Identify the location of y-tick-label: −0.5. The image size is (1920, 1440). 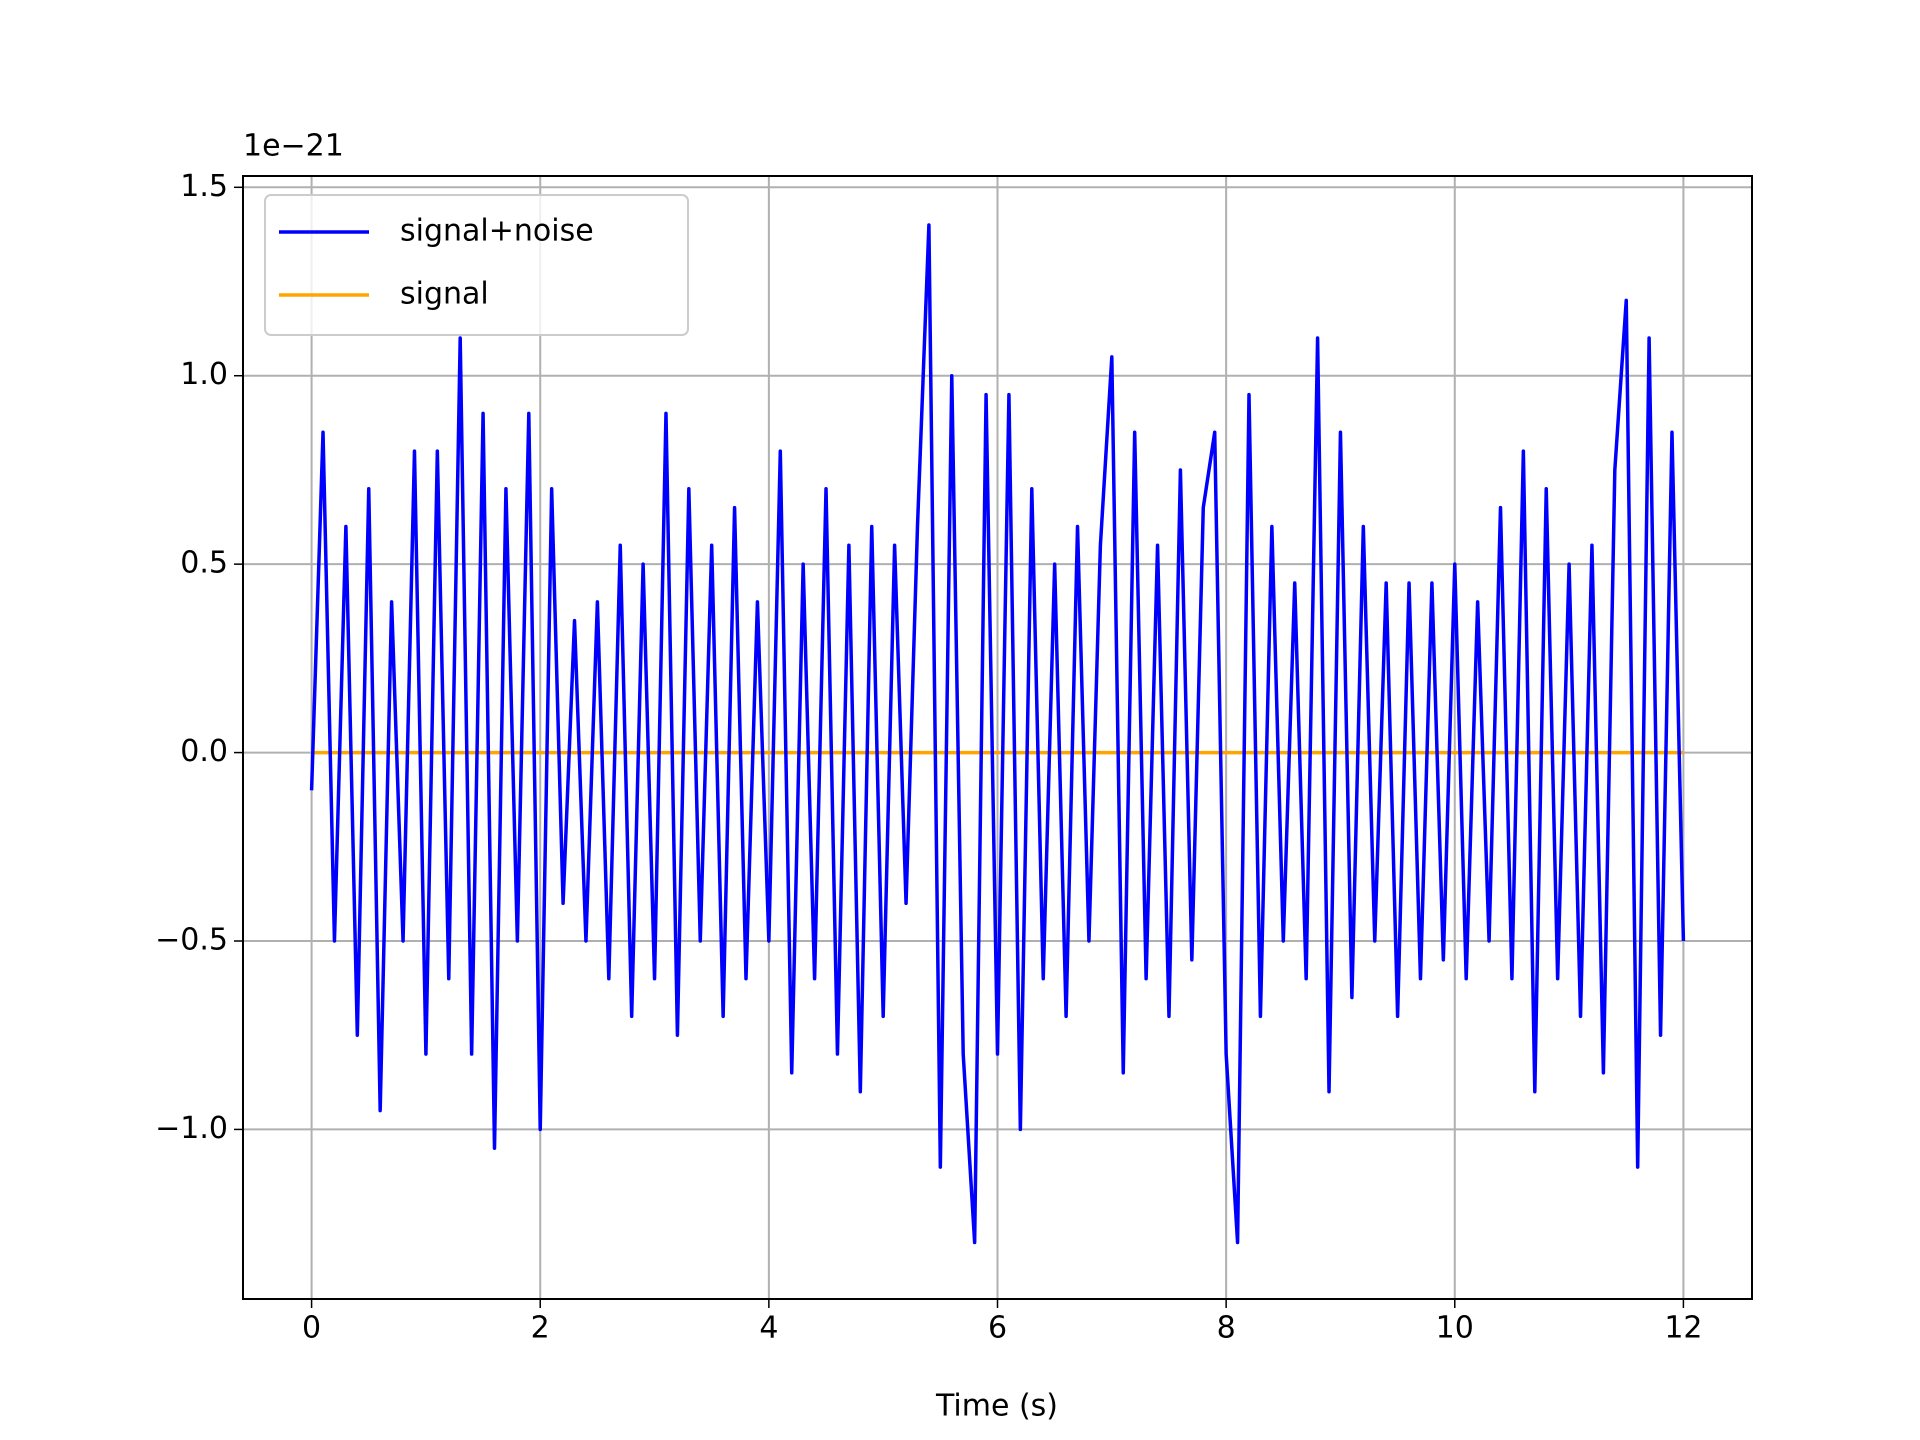
(191, 939).